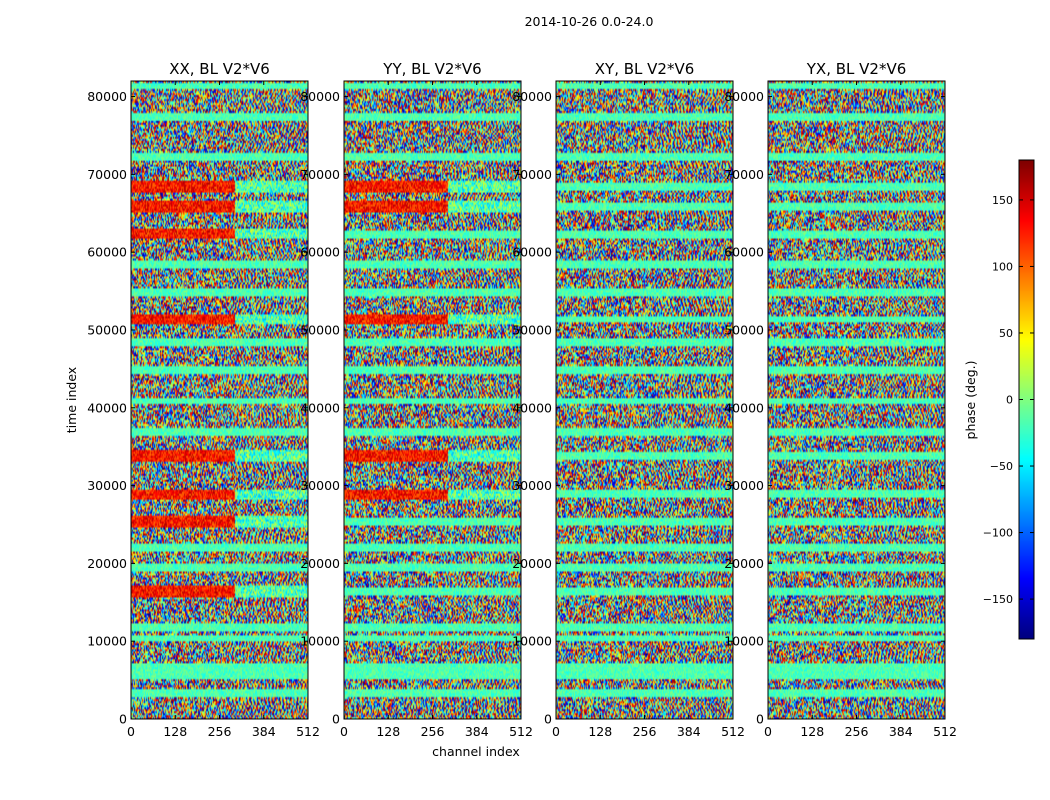 The height and width of the screenshot is (800, 1050). I want to click on panel-title: YX, BL V2*V6, so click(856, 69).